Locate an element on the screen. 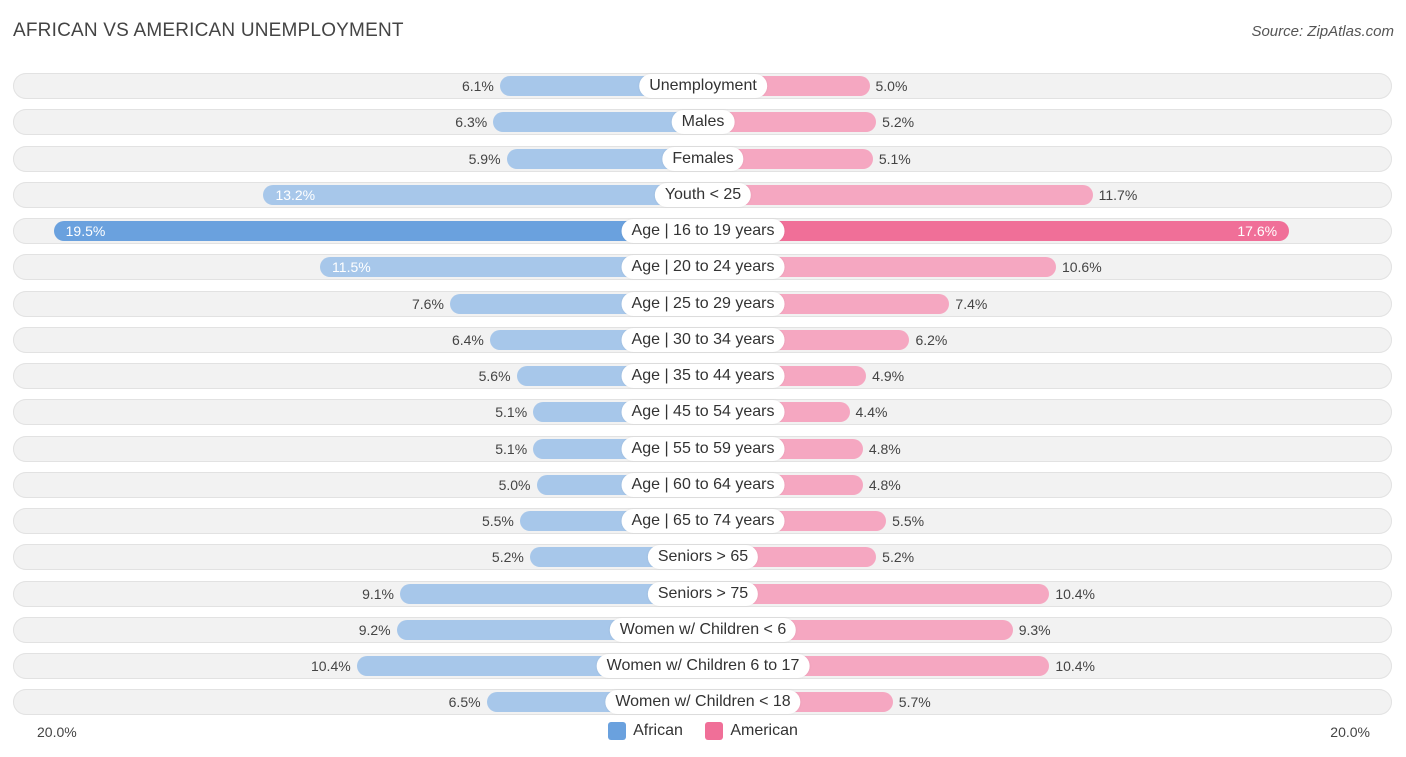 This screenshot has height=757, width=1406. category-label: Age | 20 to 24 years is located at coordinates (703, 267).